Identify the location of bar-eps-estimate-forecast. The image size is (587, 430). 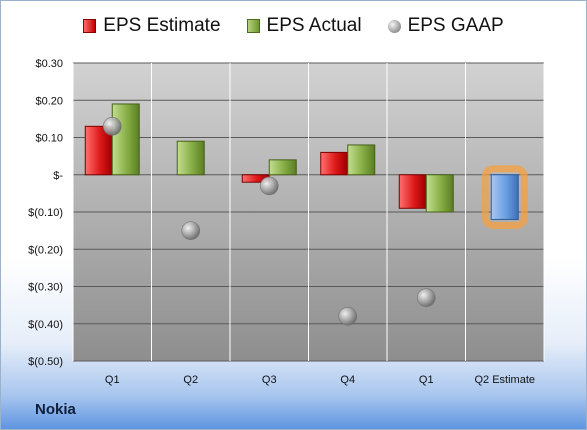
(504, 197).